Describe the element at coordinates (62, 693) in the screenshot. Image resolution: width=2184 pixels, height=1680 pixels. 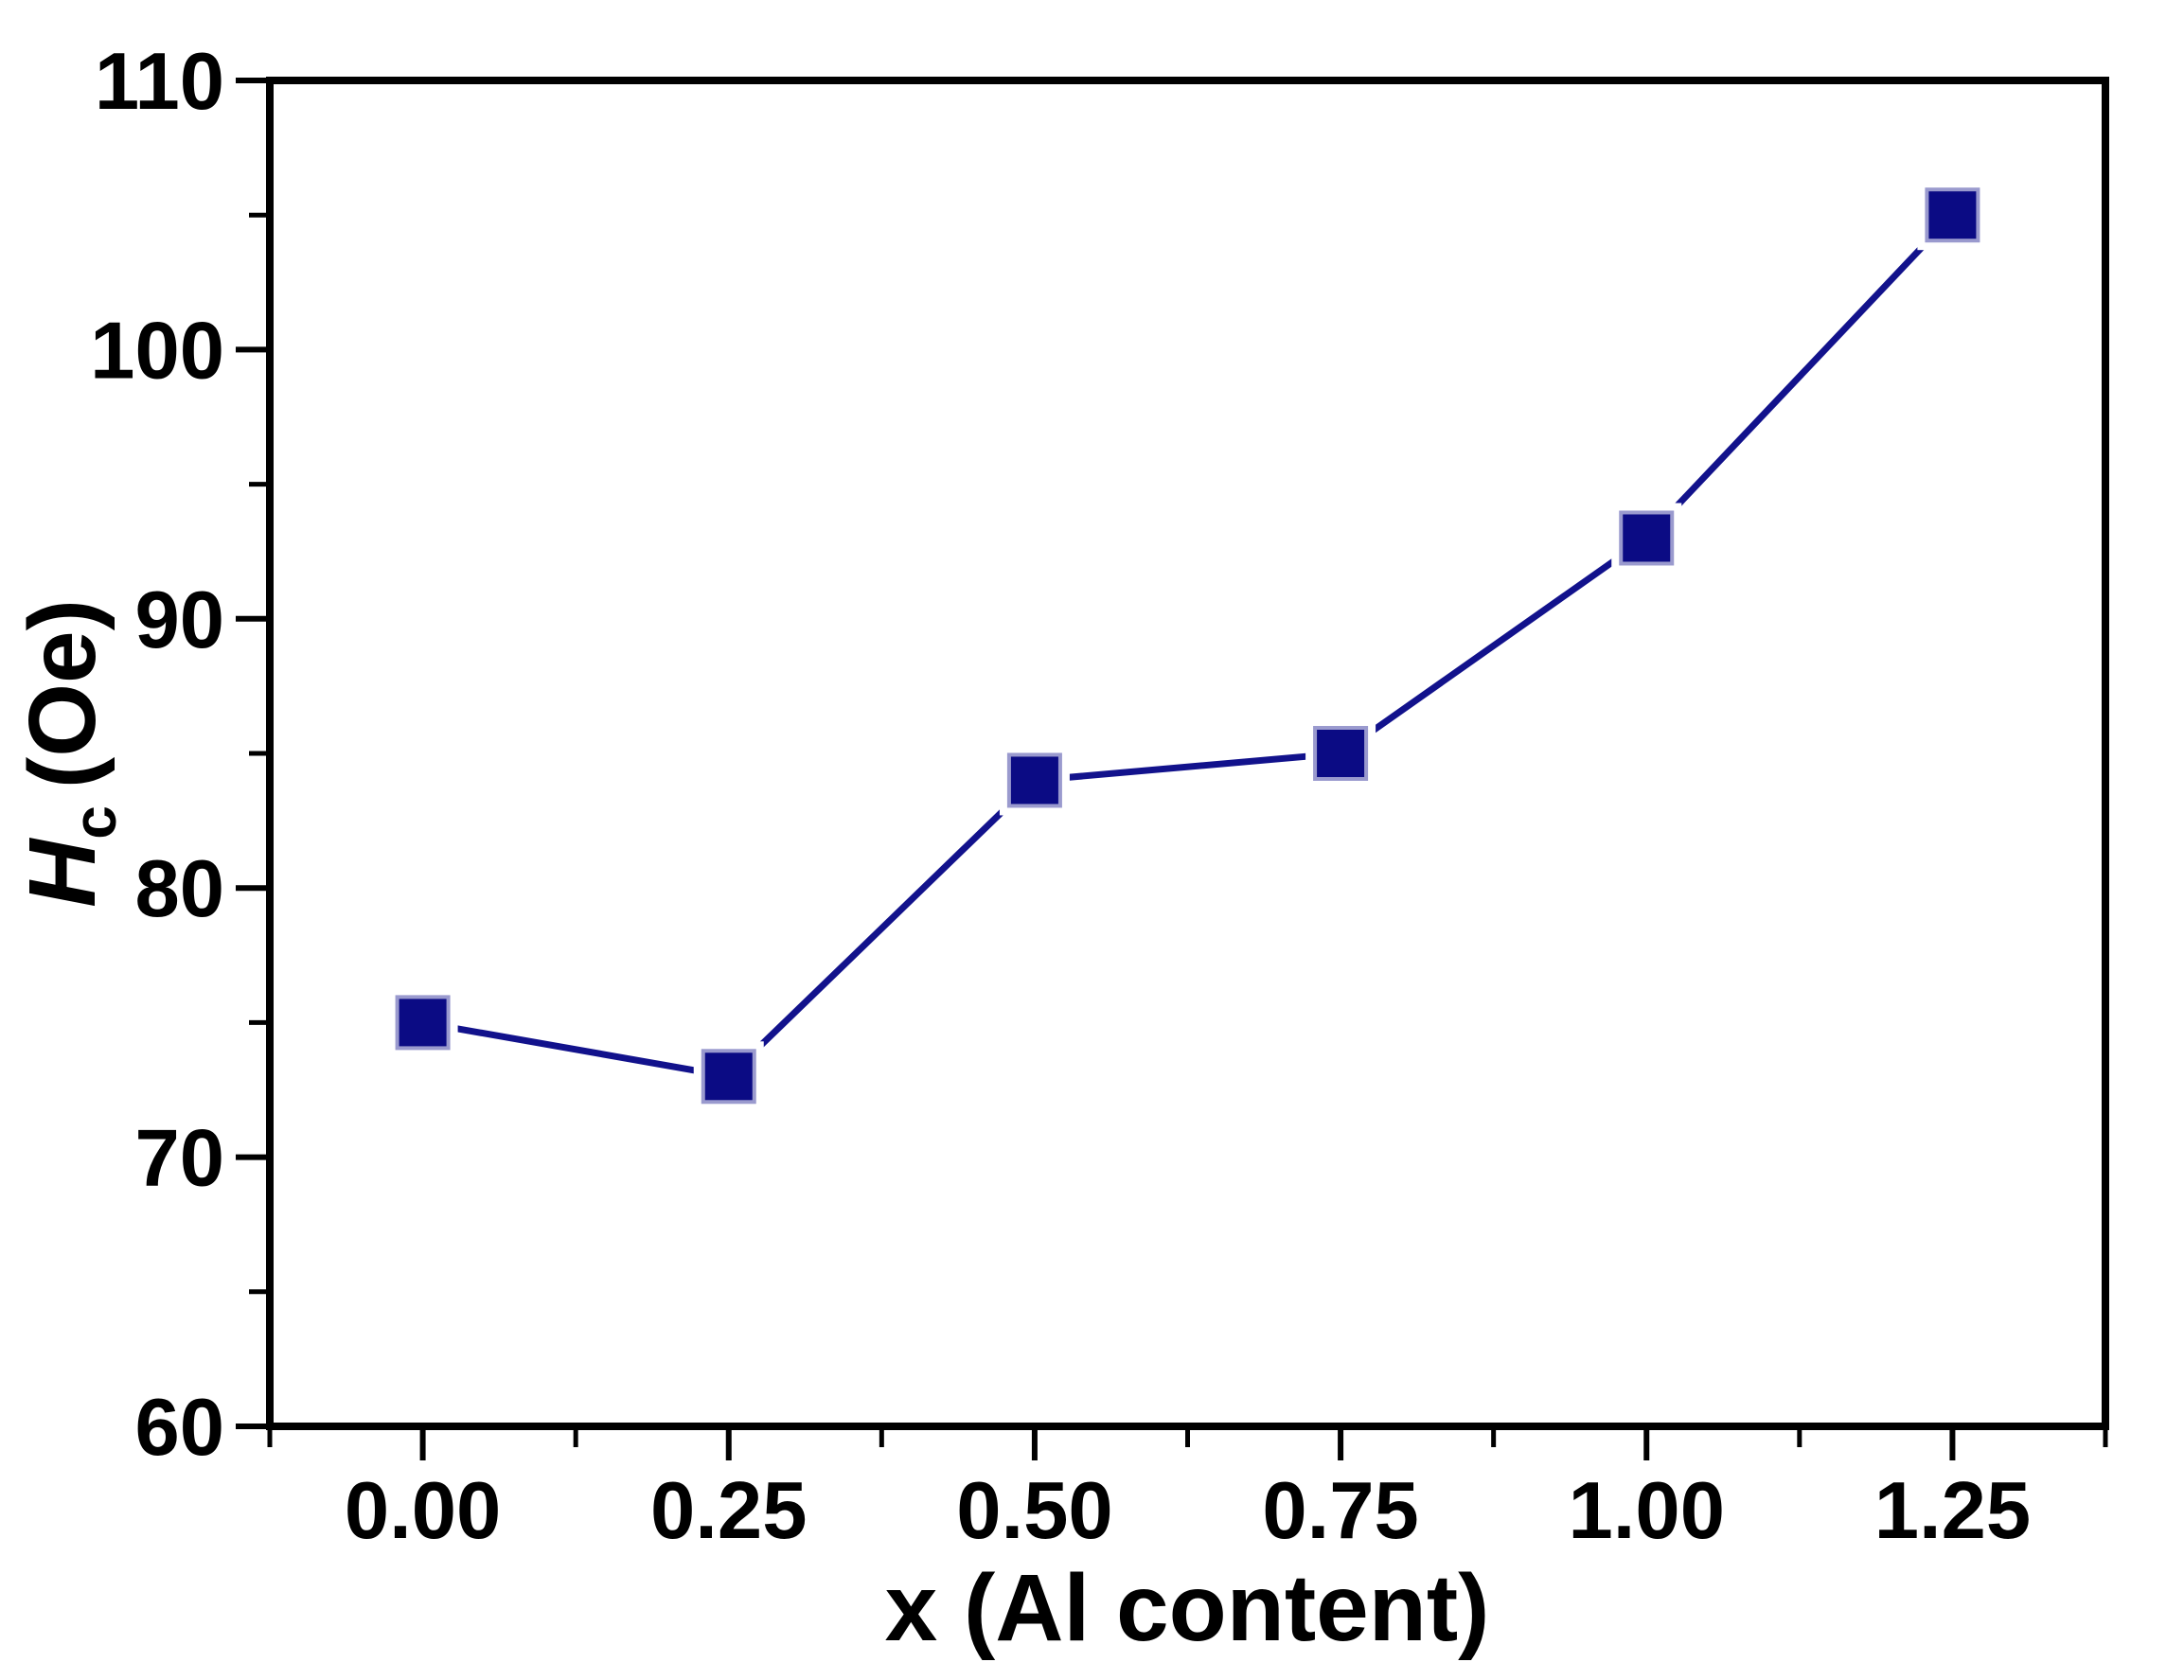
I see `y-axis-title-unit: (Oe)` at that location.